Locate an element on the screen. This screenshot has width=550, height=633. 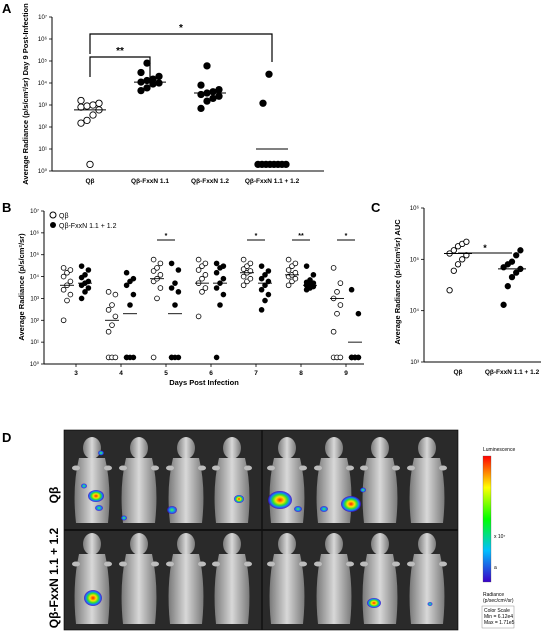
panel-a-y-tick-label: 10⁷ is located at coordinates (42, 17).